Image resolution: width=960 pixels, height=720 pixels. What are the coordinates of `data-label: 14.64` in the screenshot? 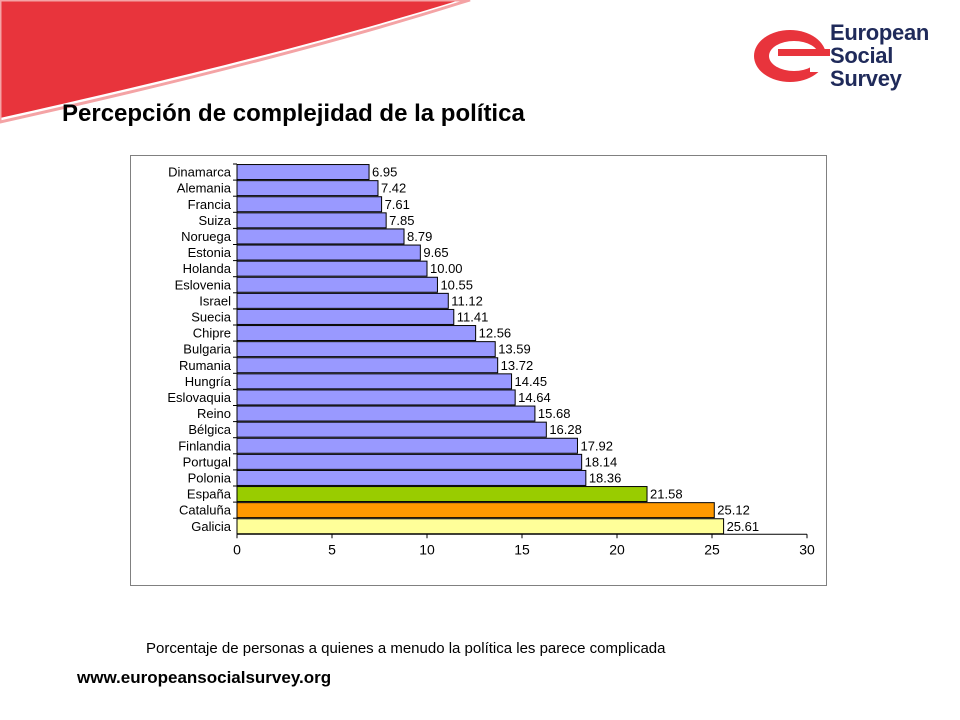 It's located at (534, 397).